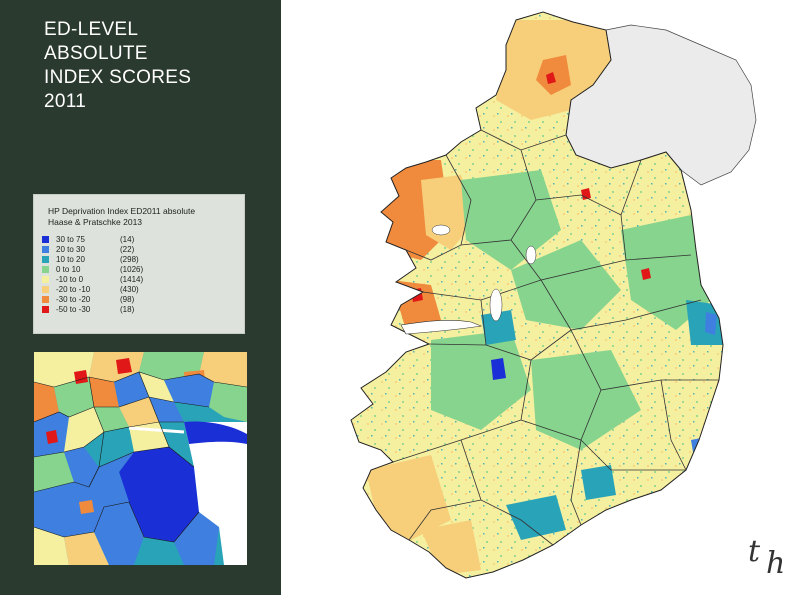 The width and height of the screenshot is (808, 595). I want to click on legend-count: (1414), so click(132, 279).